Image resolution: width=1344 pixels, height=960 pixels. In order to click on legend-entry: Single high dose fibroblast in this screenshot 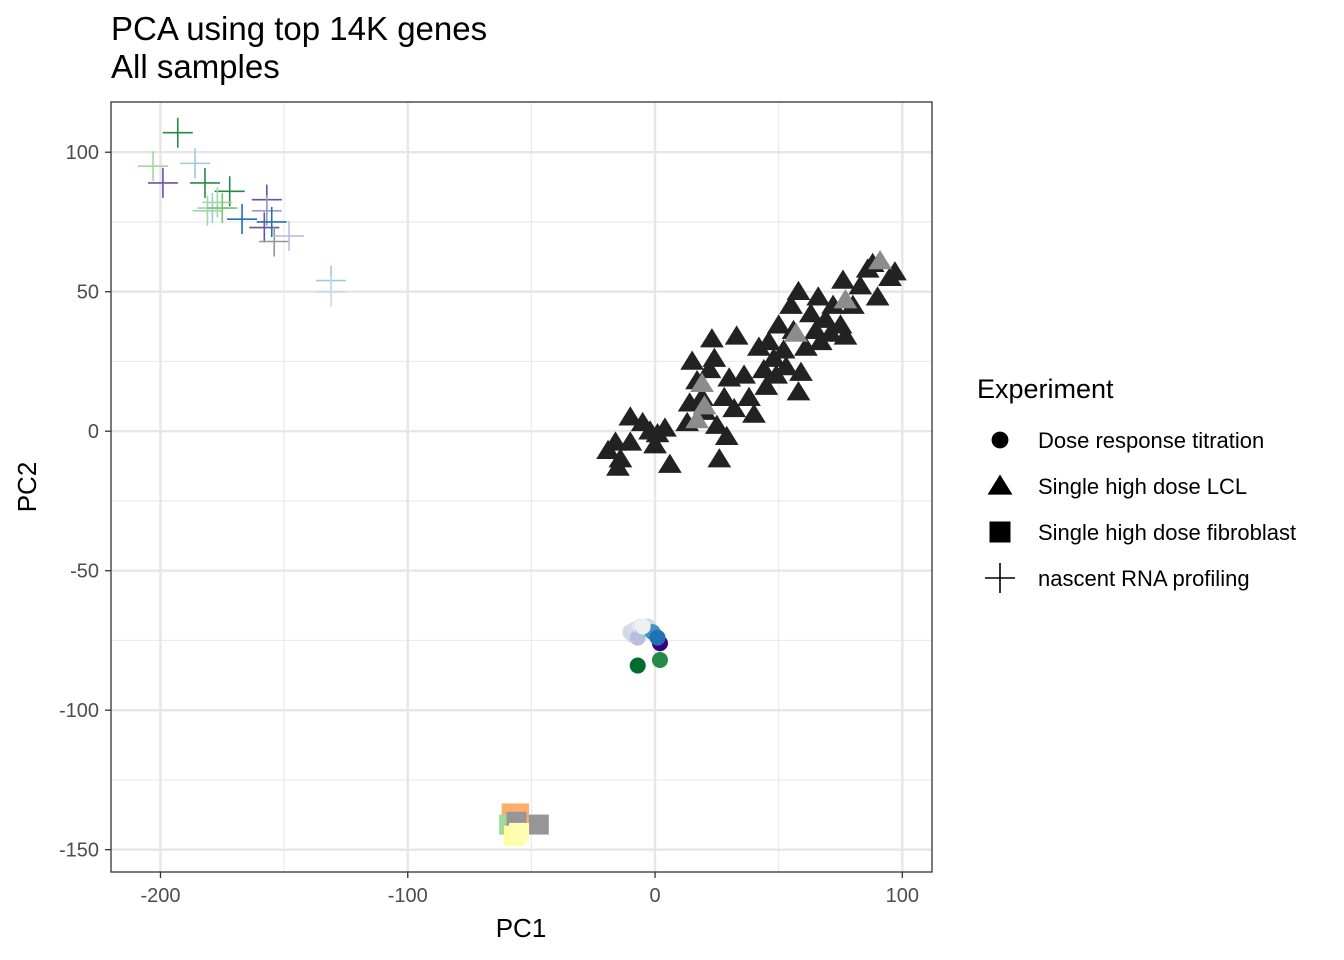, I will do `click(1142, 532)`.